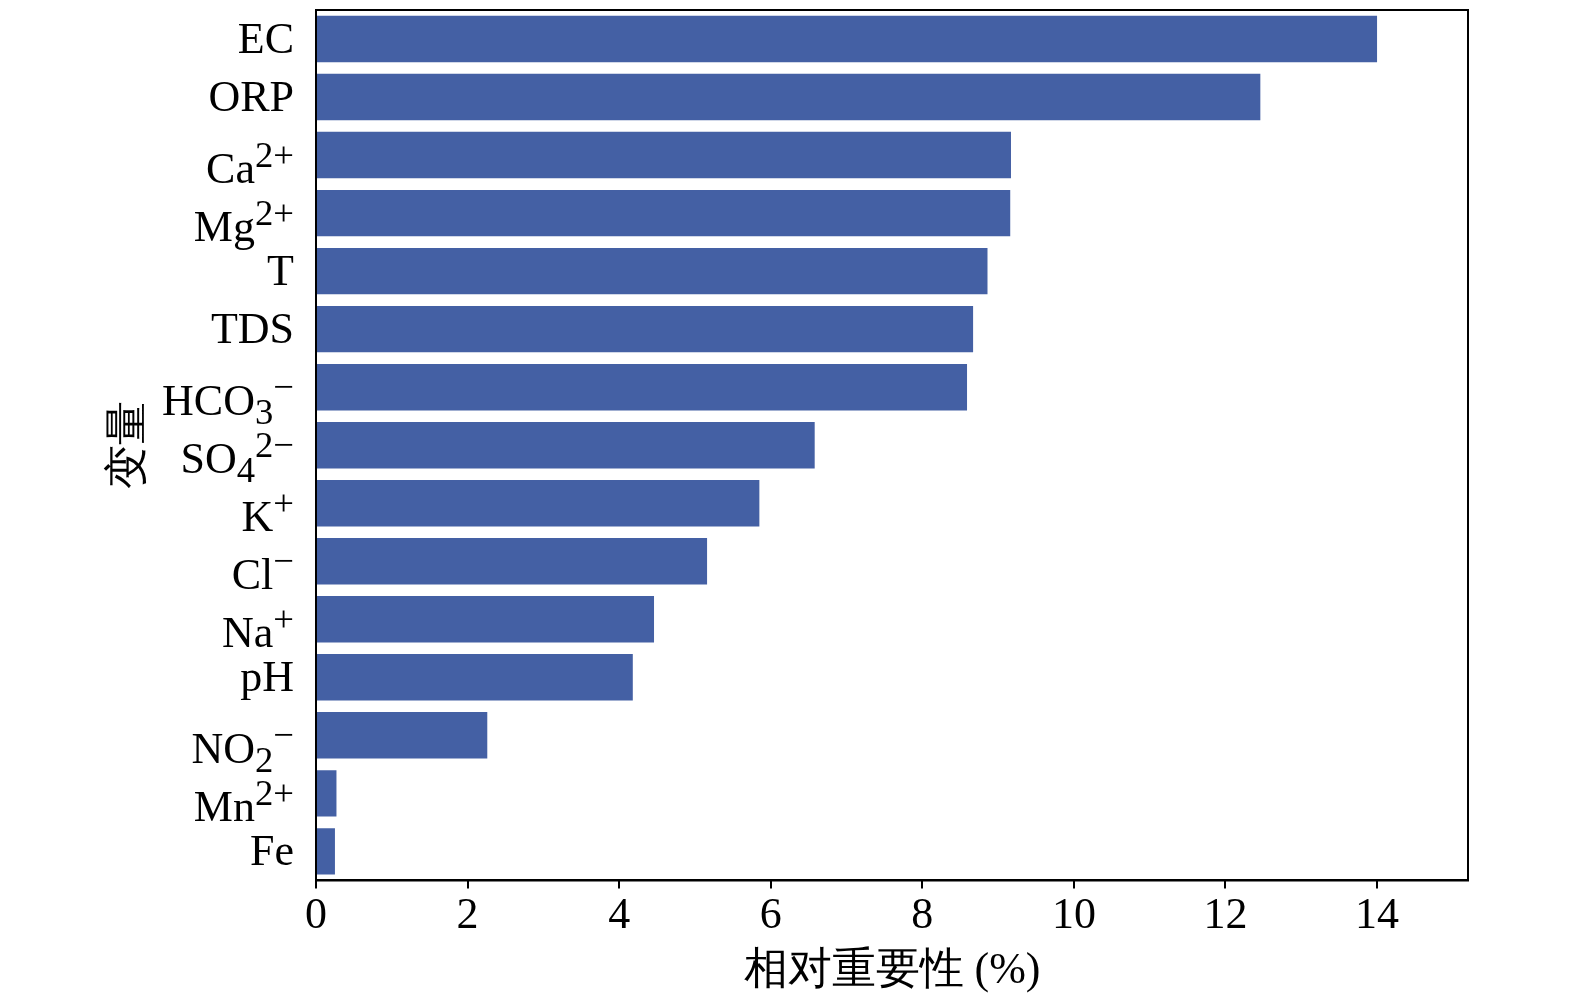 This screenshot has width=1575, height=1007. I want to click on x-tick-label: 2, so click(467, 914).